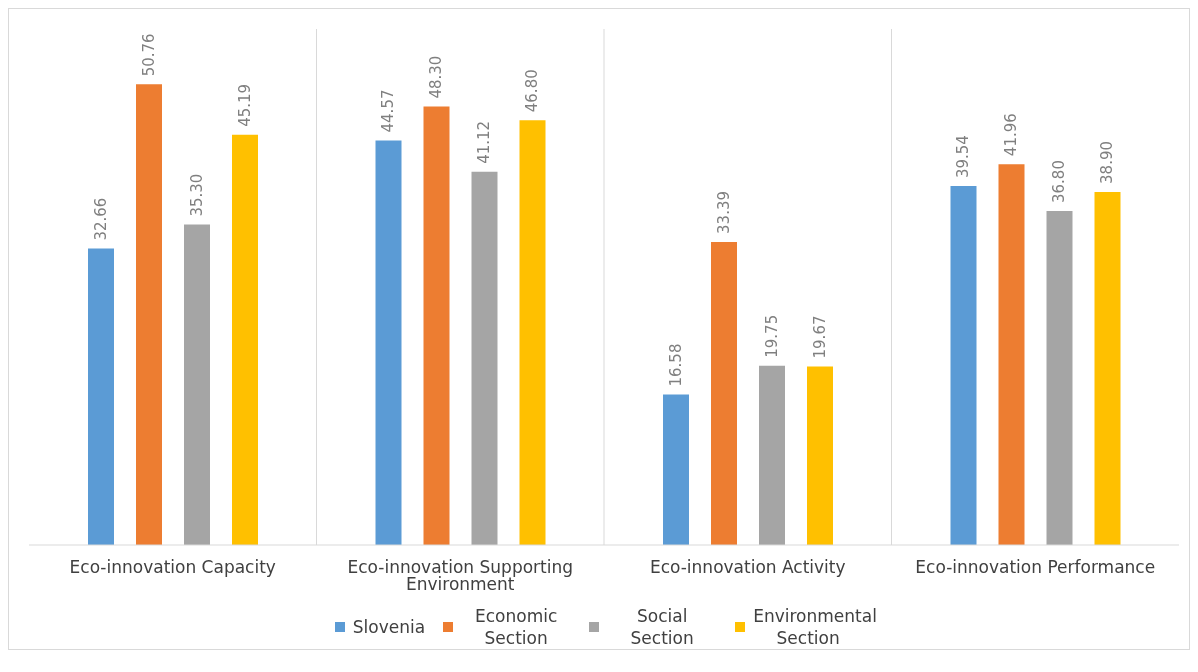  I want to click on x-tick-label: Eco-innovation Capacity, so click(172, 567).